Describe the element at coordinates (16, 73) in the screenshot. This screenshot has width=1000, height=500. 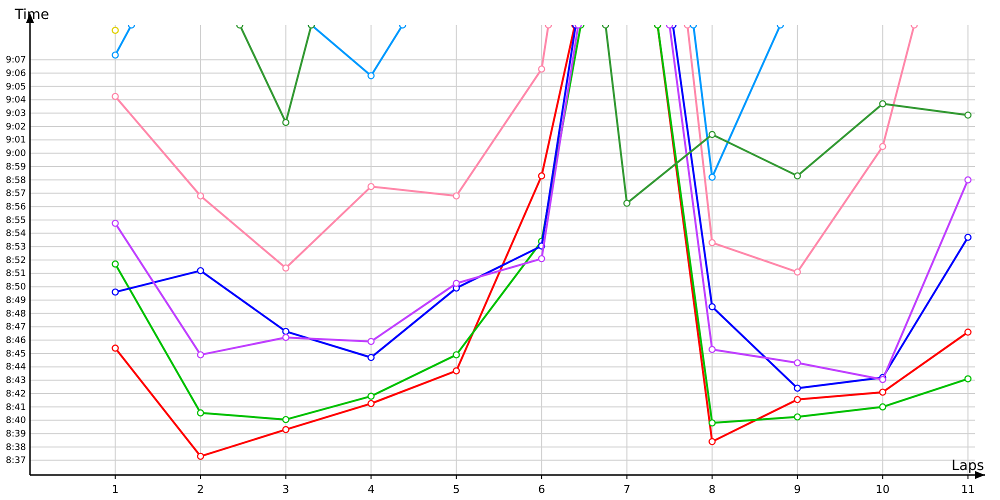
I see `y-tick-label: 9:06` at that location.